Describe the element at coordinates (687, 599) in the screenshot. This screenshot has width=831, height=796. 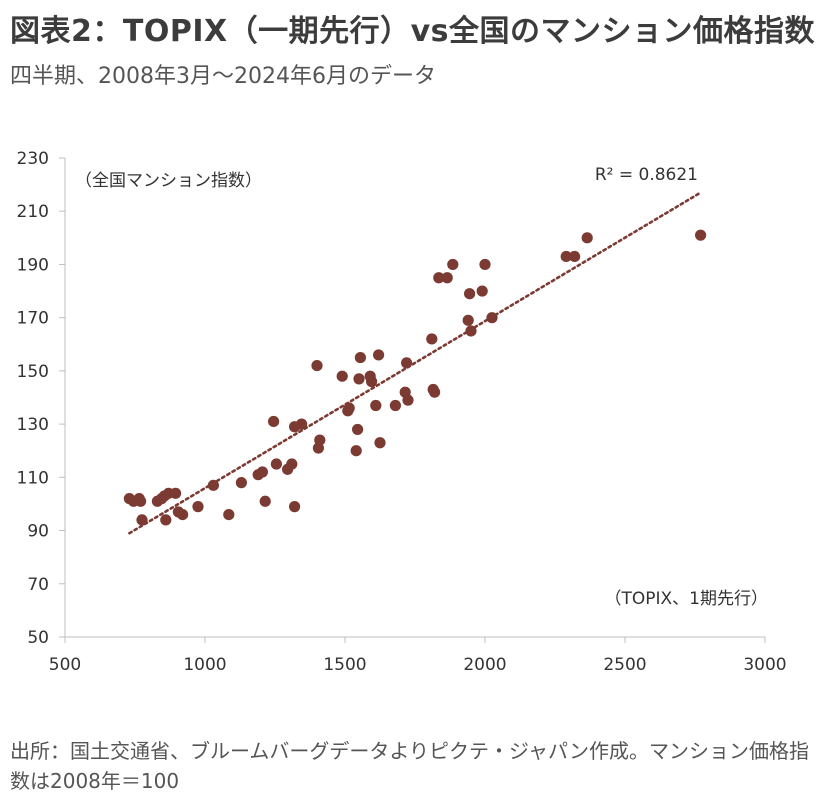
I see `x-axis-title: （TOPIX、1期先行）` at that location.